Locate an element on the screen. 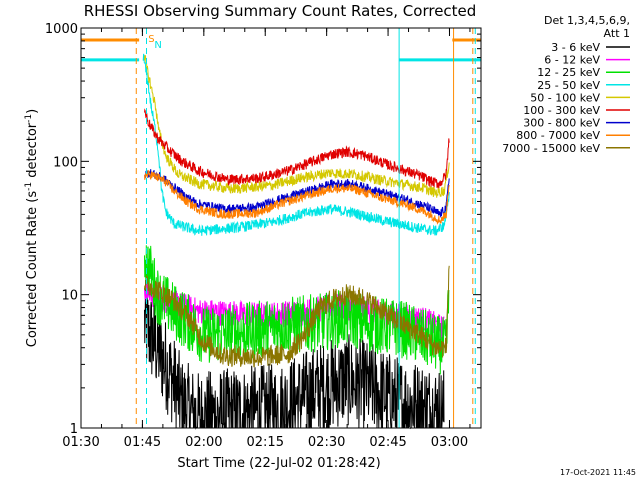 The image size is (640, 480). y-axis-label: Corrected Count Rate (s-1 detector-1) is located at coordinates (32, 228).